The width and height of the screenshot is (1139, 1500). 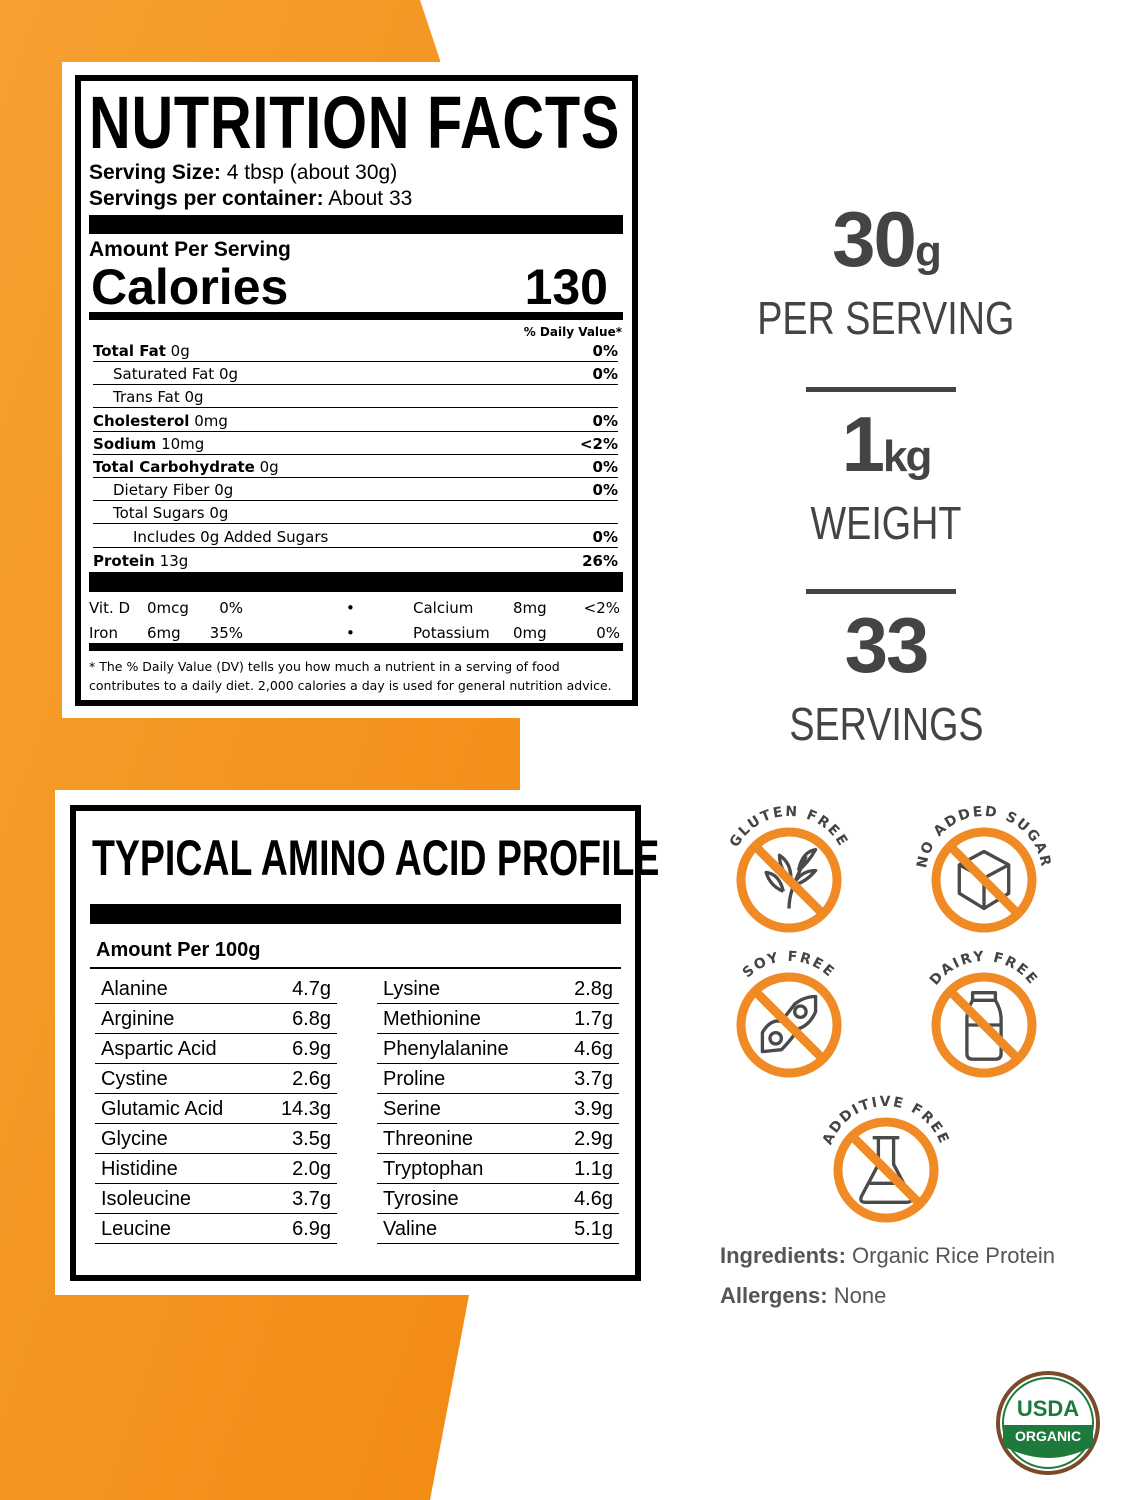 What do you see at coordinates (355, 536) in the screenshot?
I see `nutrient-row: Includes 0g Added Sugars 0%` at bounding box center [355, 536].